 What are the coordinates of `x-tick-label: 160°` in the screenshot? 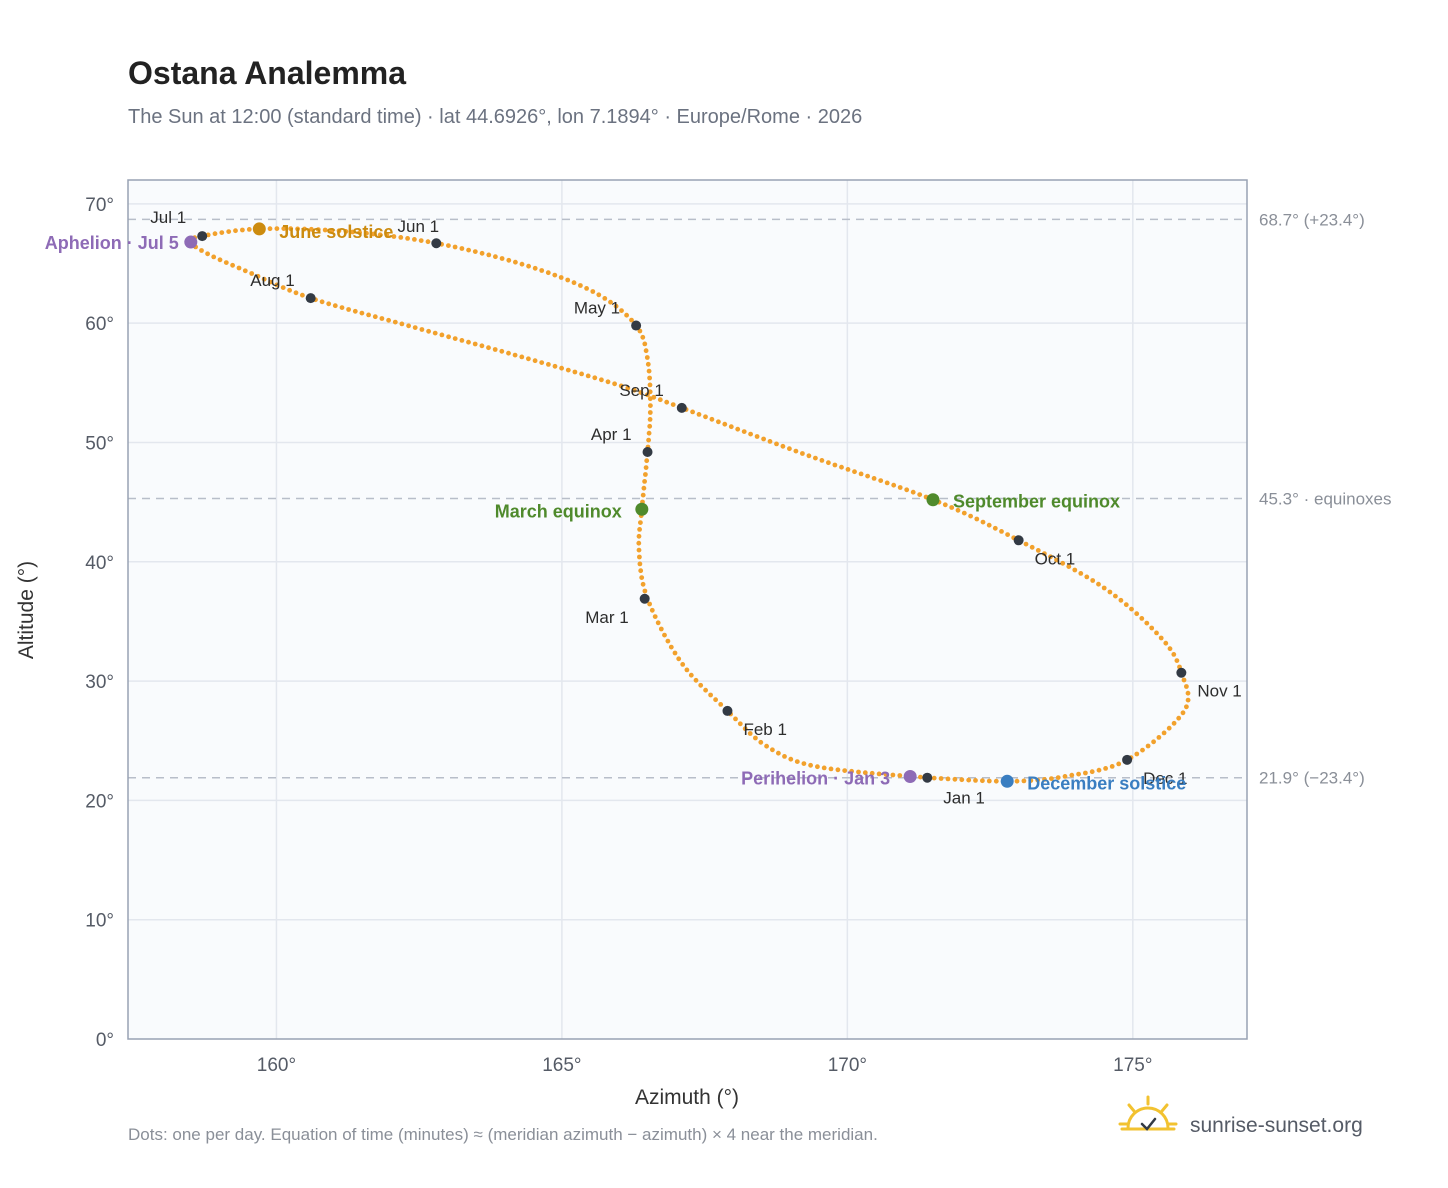 It's located at (276, 1065).